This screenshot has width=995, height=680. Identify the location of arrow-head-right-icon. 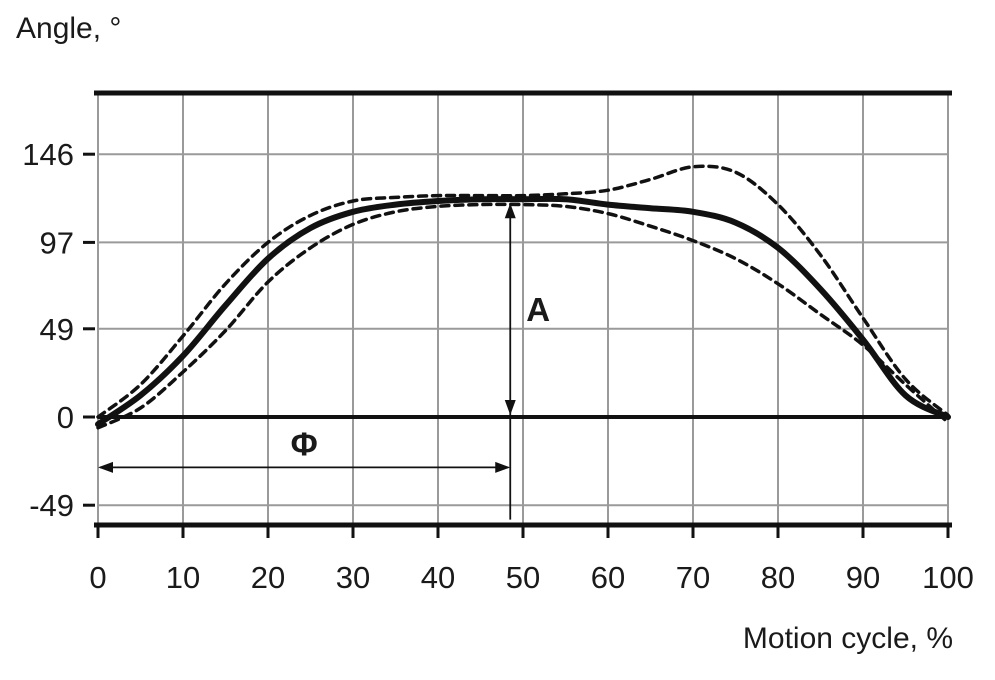
(503, 467).